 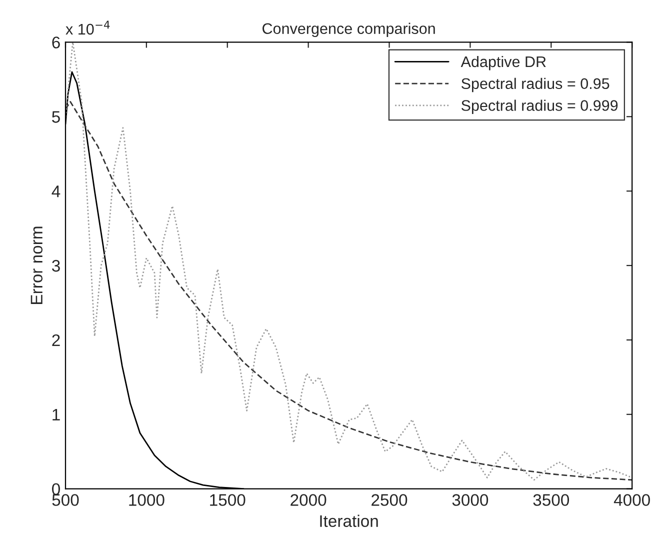 I want to click on y-tick-label: 3, so click(x=56, y=266).